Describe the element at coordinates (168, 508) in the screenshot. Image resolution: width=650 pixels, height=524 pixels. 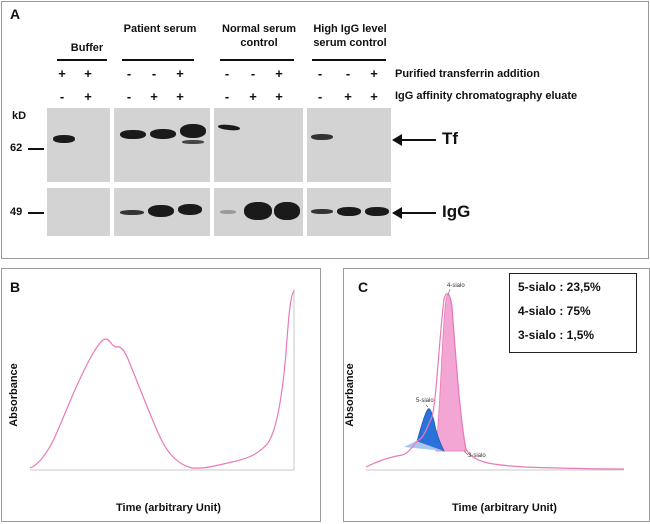
I see `panel-b-xlabel: Time (arbitrary Unit)` at that location.